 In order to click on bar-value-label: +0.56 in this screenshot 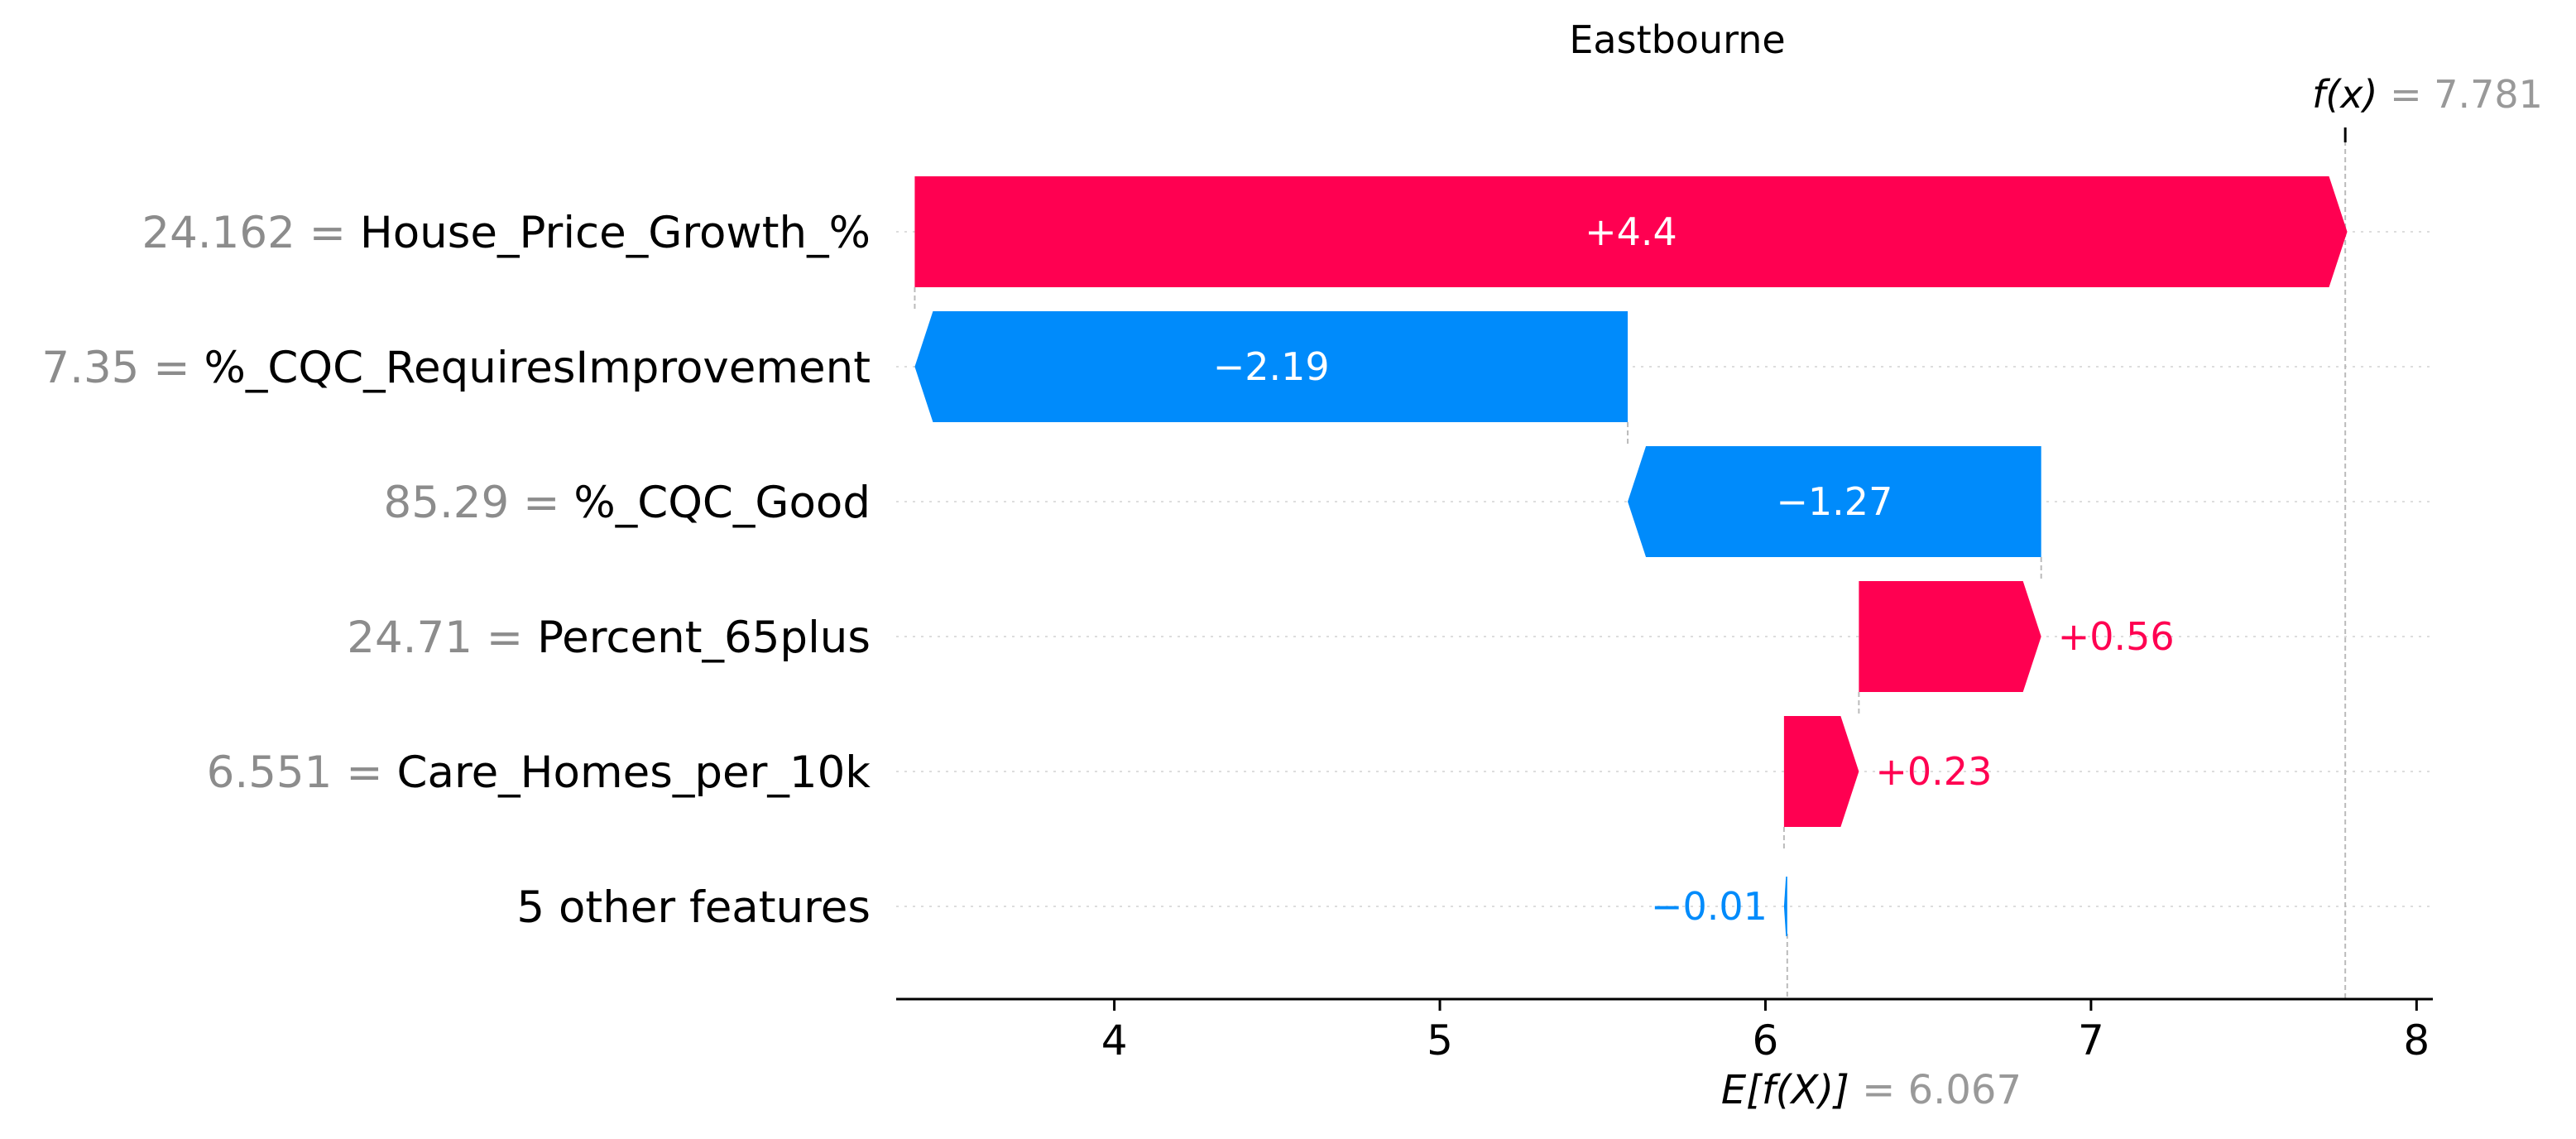, I will do `click(2117, 636)`.